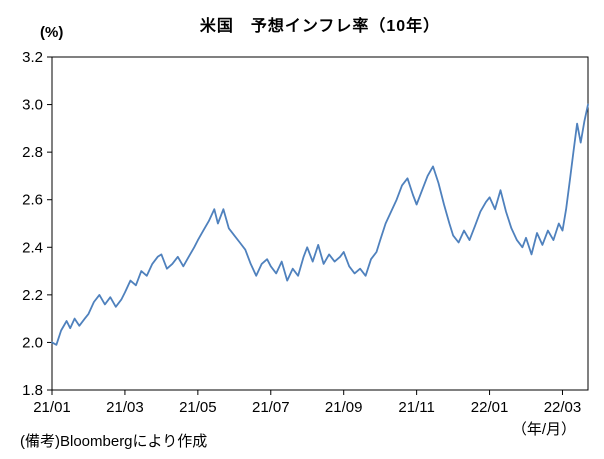  Describe the element at coordinates (32, 390) in the screenshot. I see `y-tick-label: 1.8` at that location.